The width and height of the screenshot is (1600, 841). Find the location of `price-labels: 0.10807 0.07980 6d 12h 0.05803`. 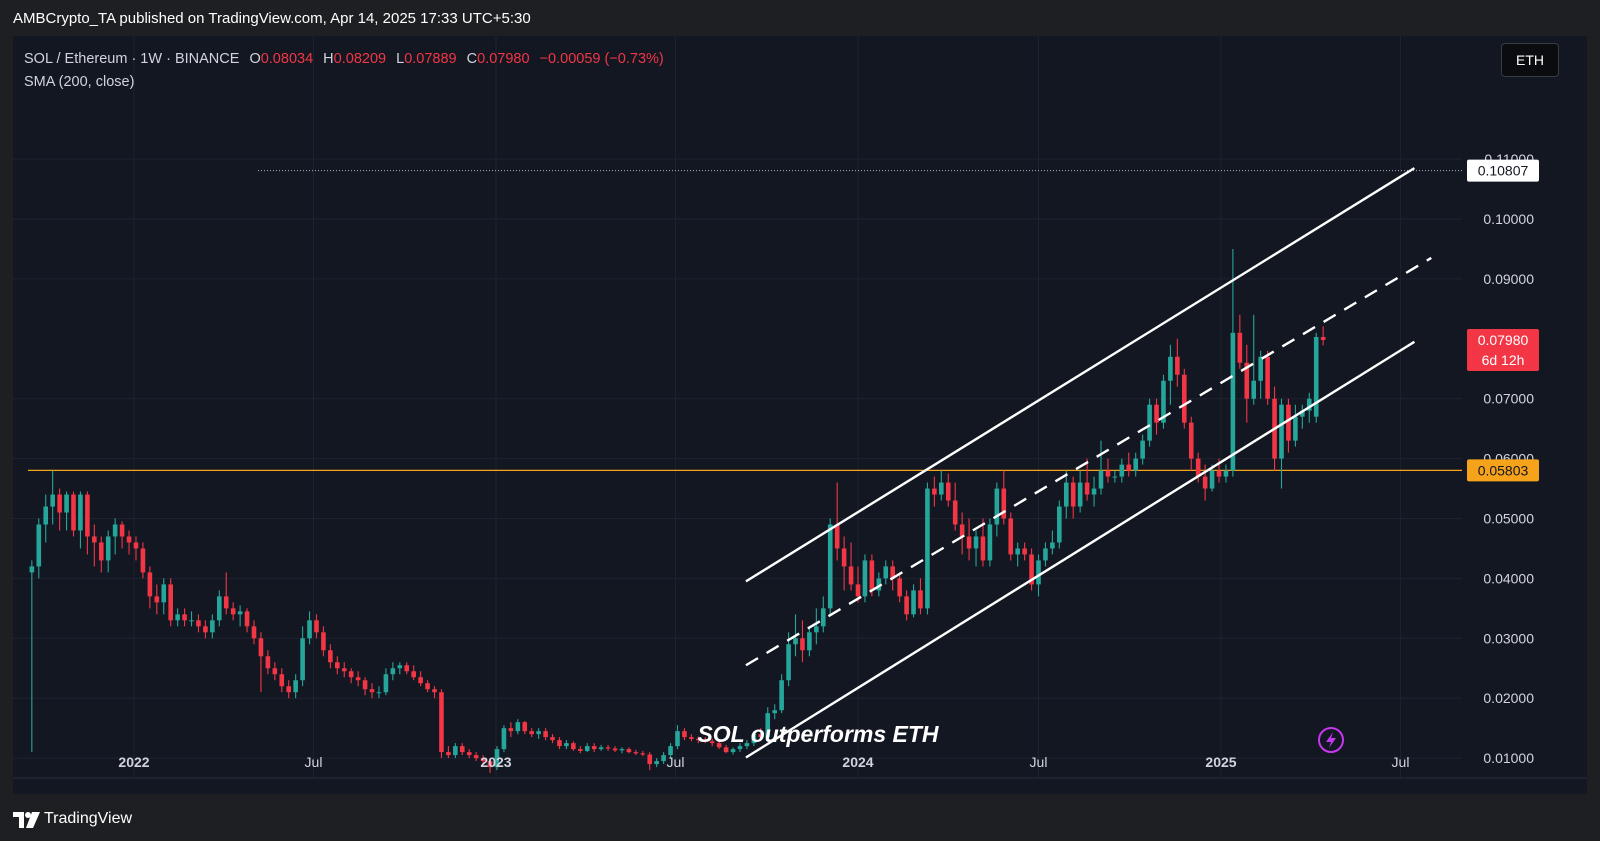

price-labels: 0.10807 0.07980 6d 12h 0.05803 is located at coordinates (1503, 320).